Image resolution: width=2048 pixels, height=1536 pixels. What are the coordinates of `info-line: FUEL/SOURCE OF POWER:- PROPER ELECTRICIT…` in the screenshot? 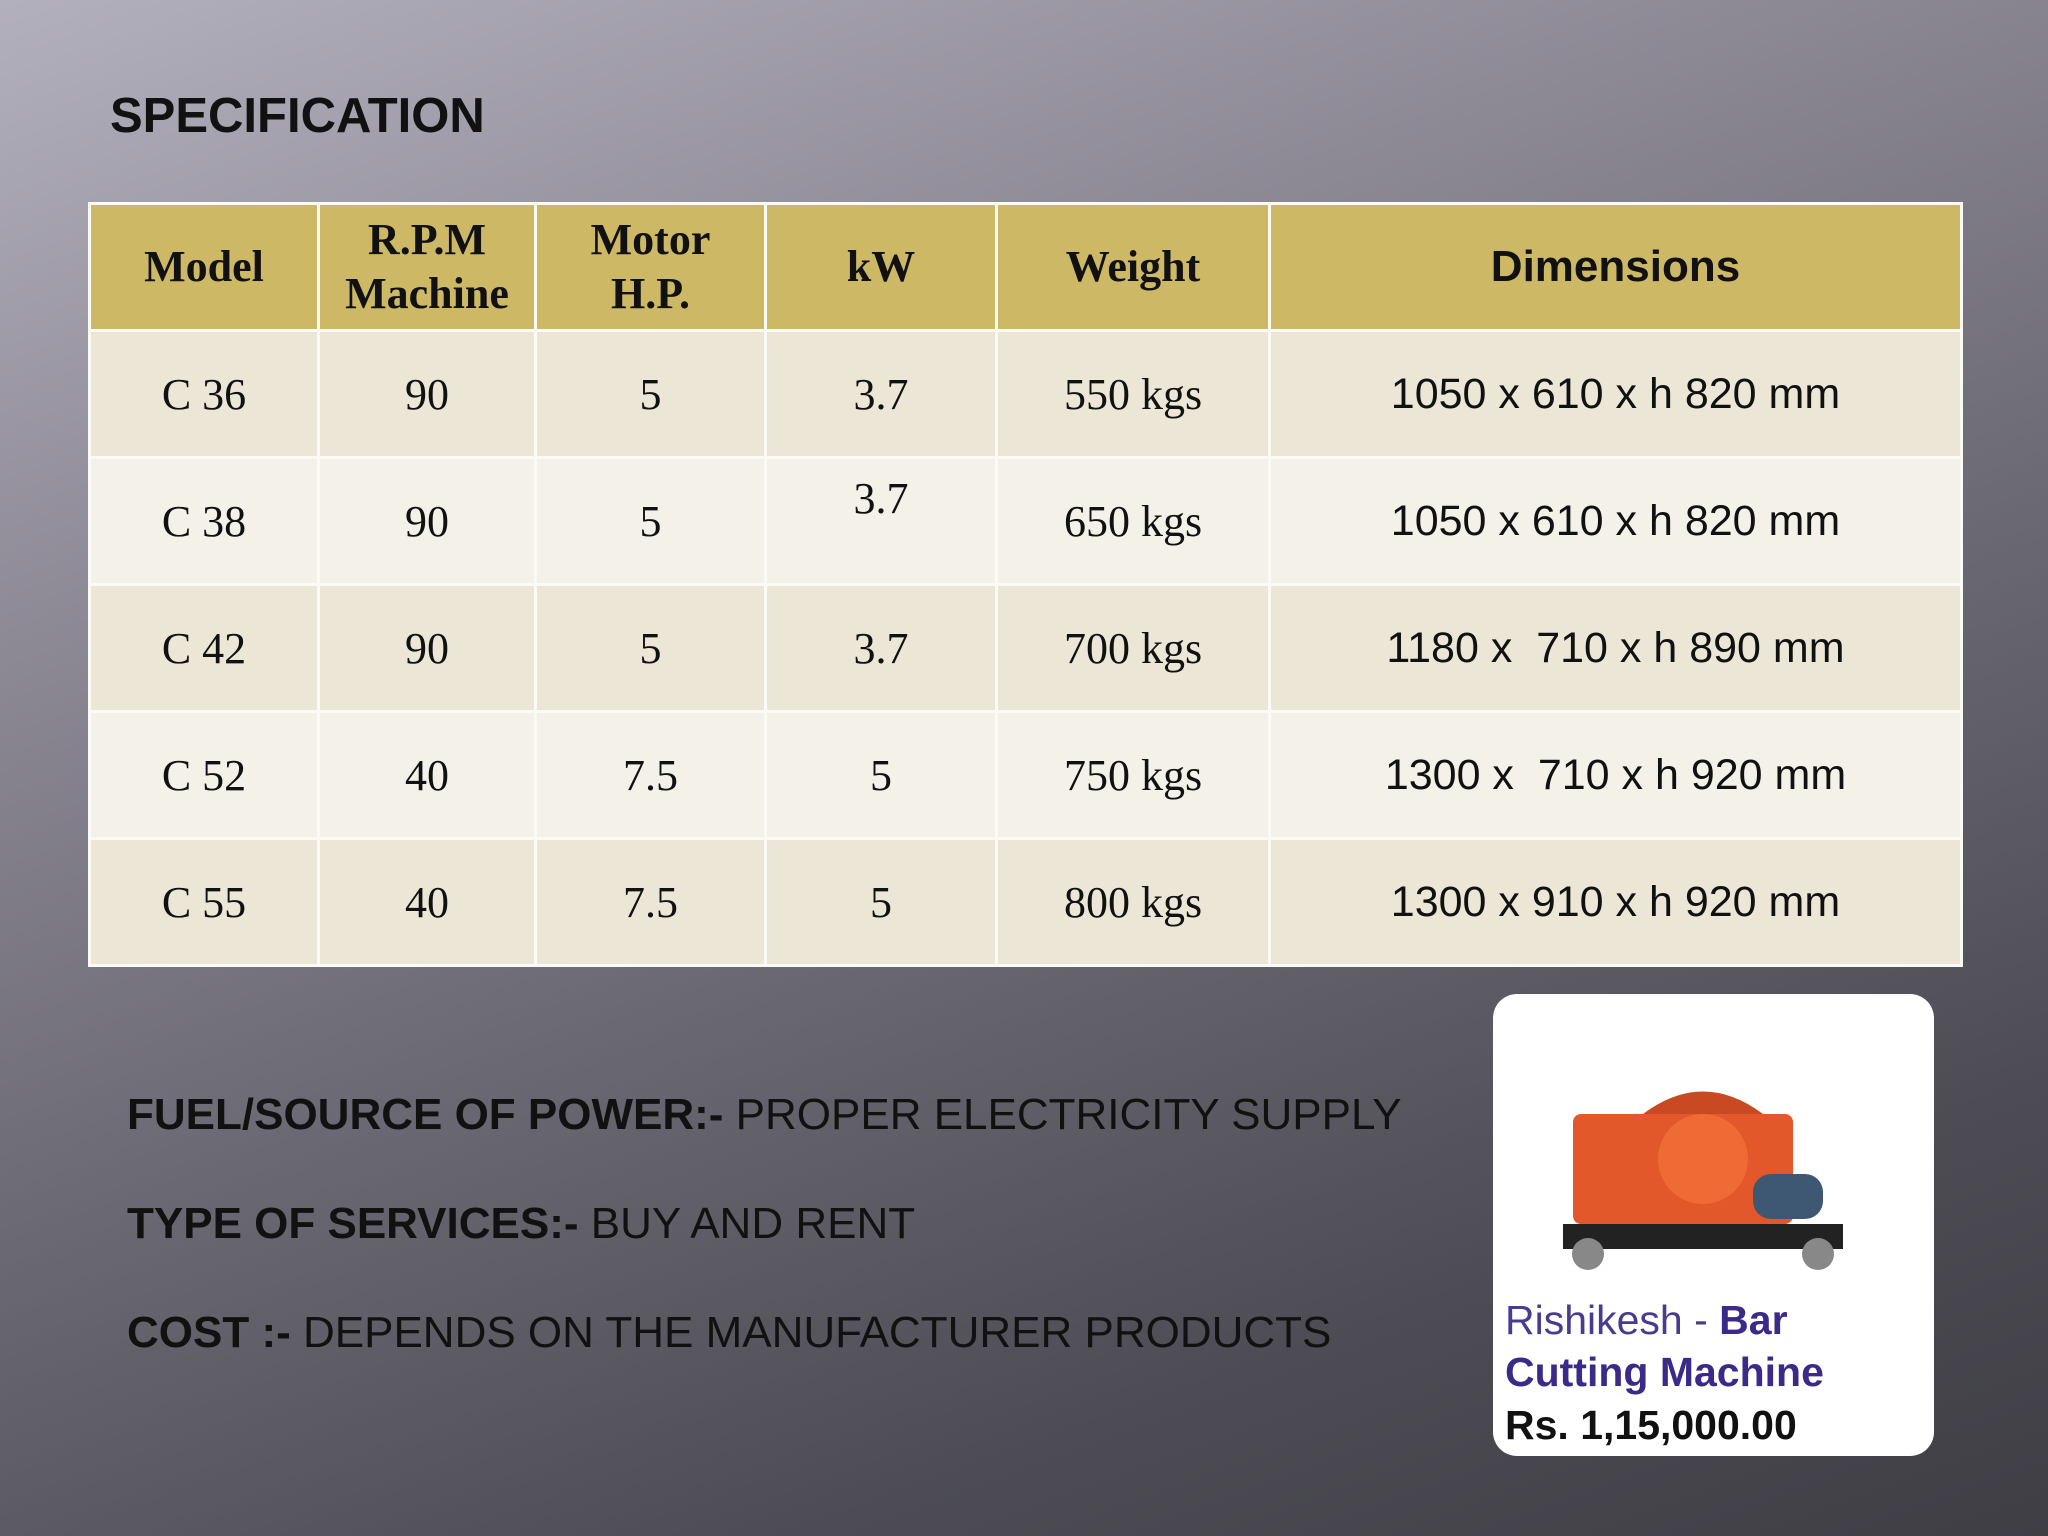 It's located at (764, 1115).